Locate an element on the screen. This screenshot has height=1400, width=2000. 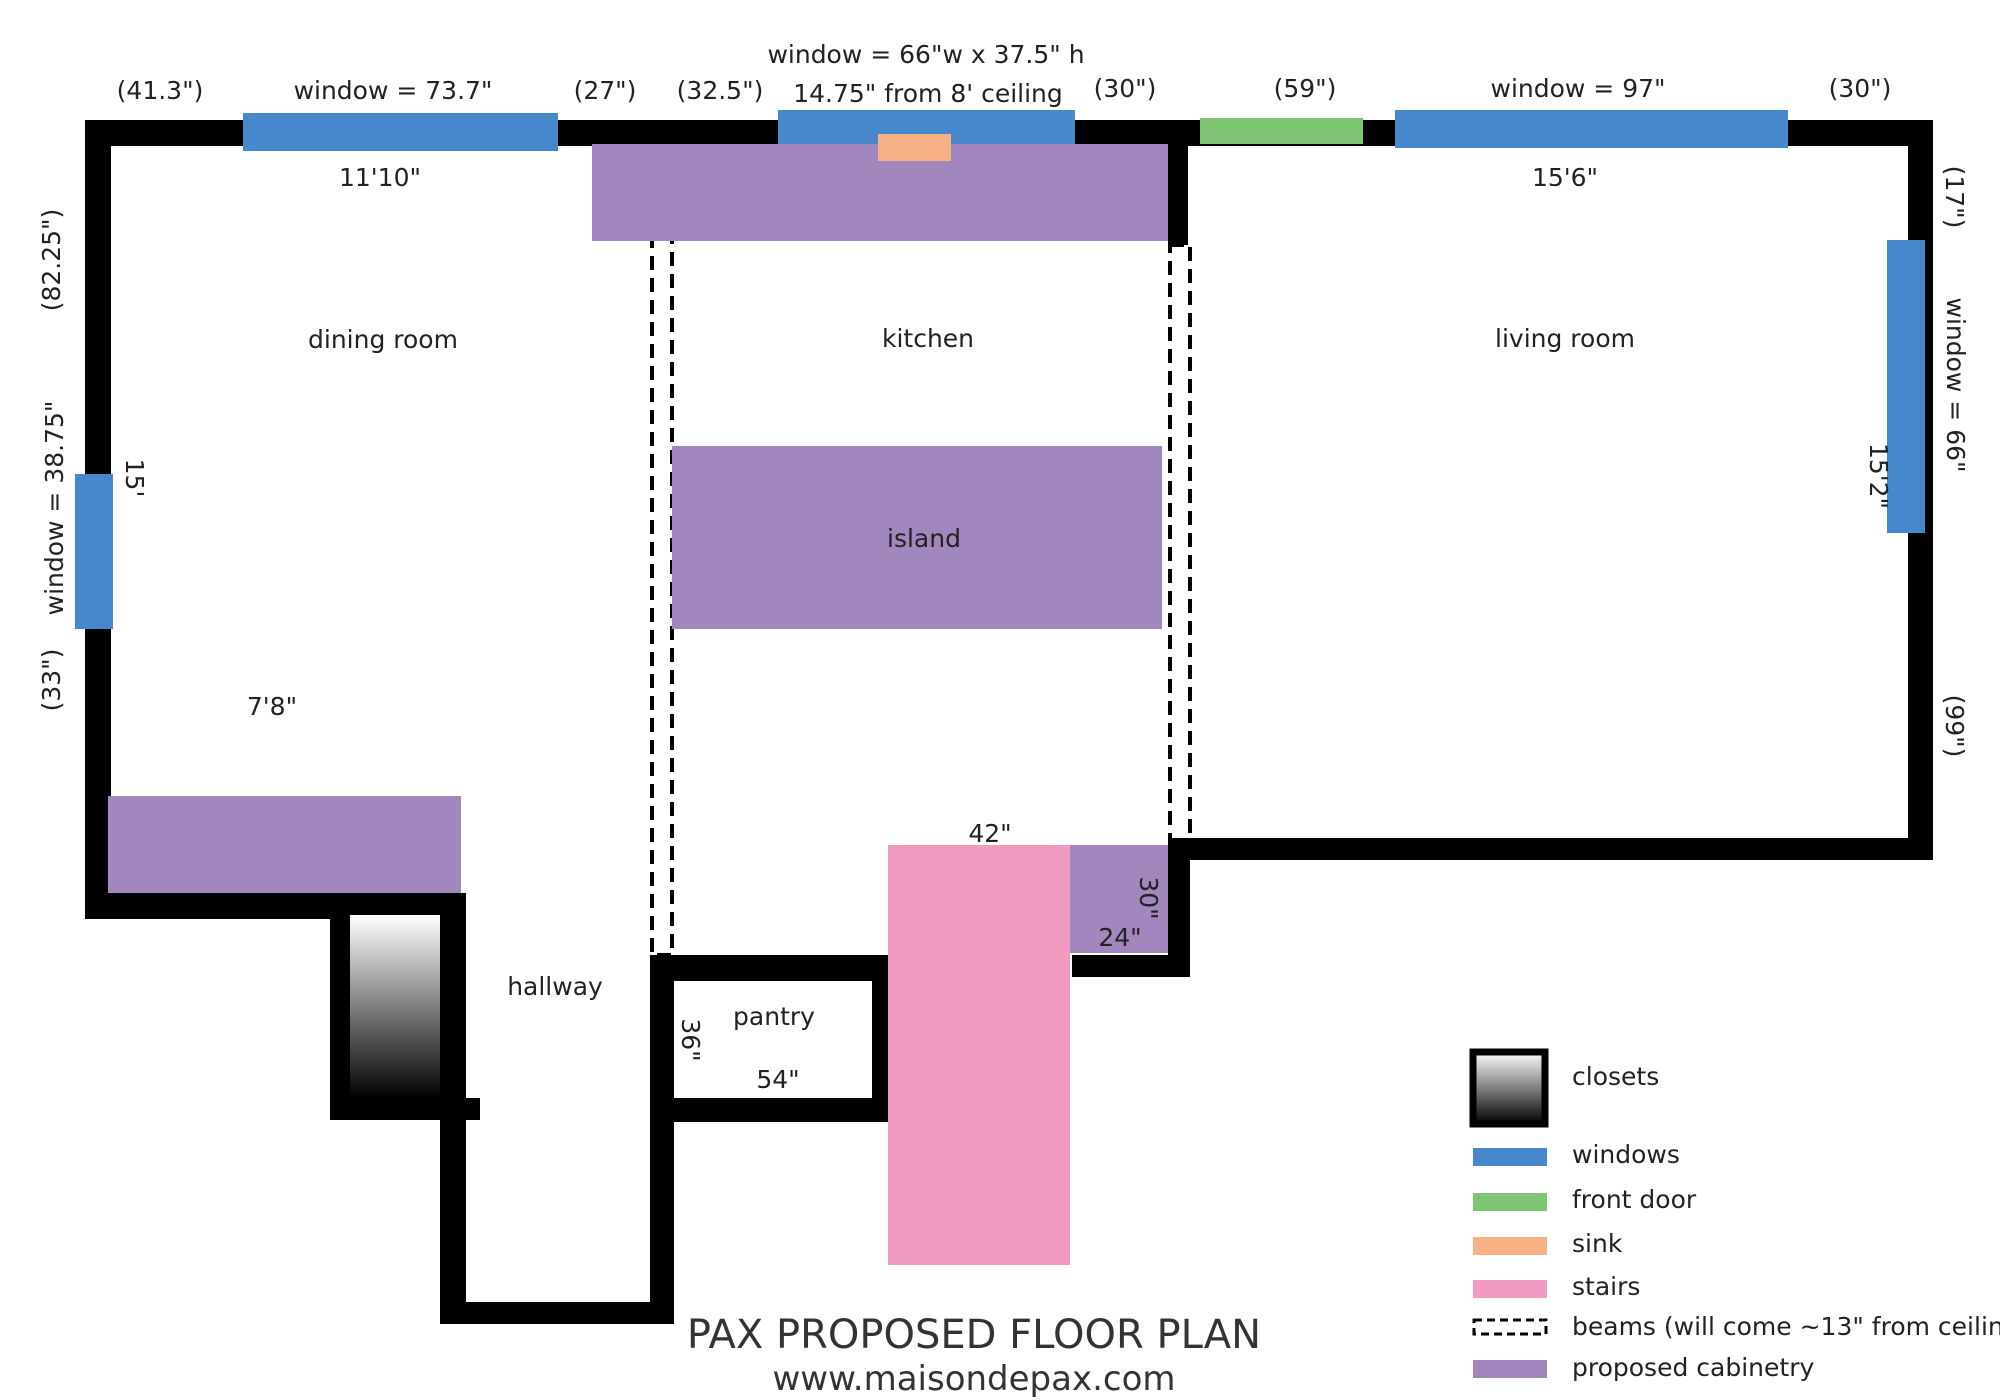
dim-right-99: (99") is located at coordinates (1954, 726).